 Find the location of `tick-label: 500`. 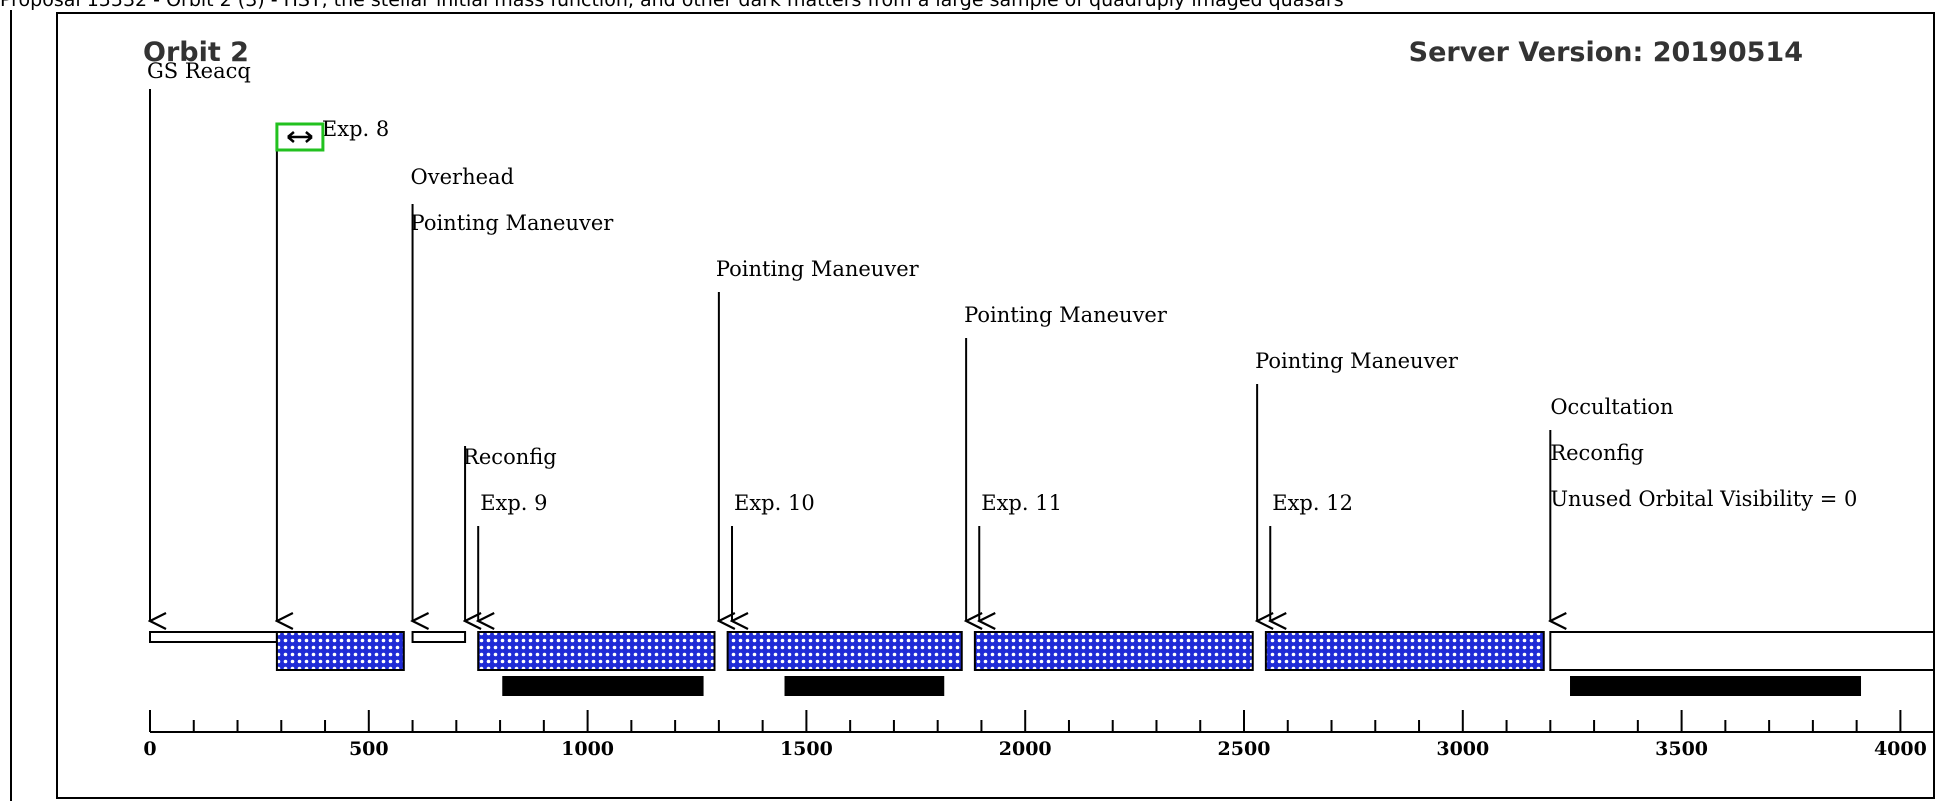

tick-label: 500 is located at coordinates (369, 749).